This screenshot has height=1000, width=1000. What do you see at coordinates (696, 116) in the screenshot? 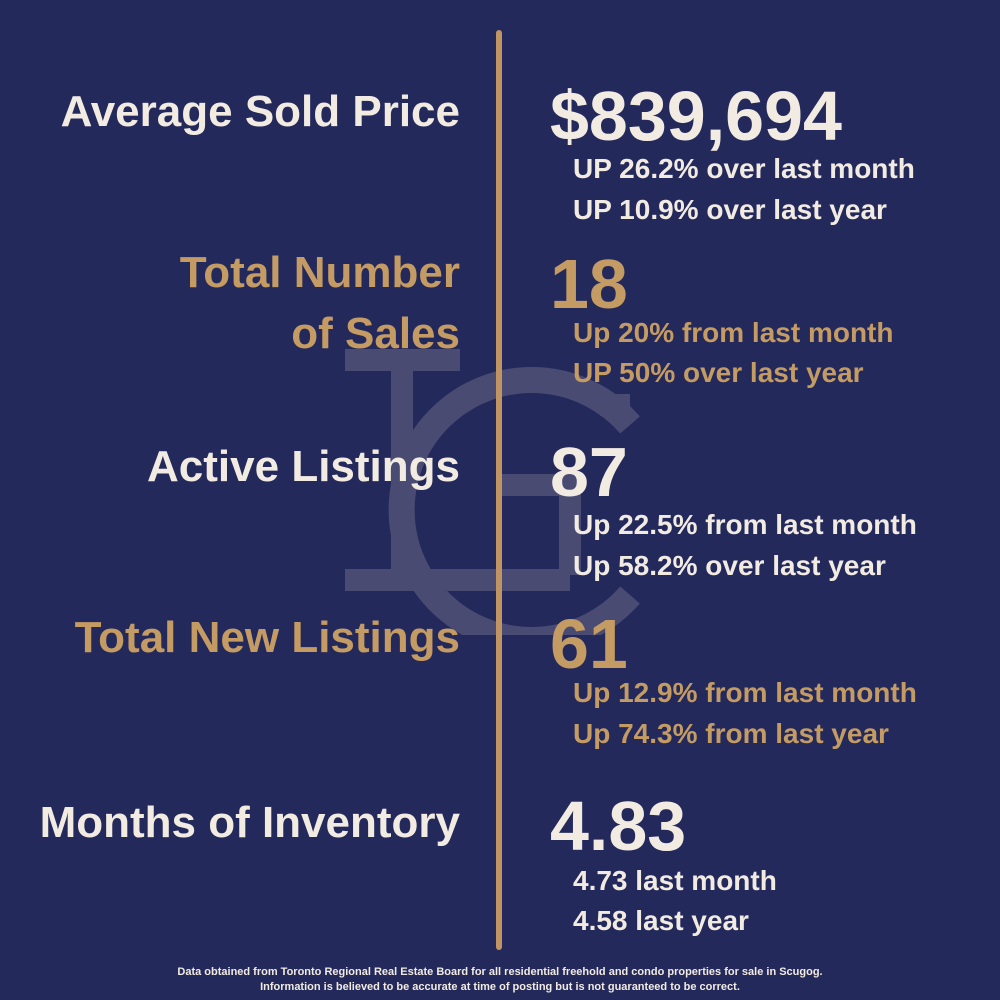
I see `stat-value-average-sold-price: $839,694` at bounding box center [696, 116].